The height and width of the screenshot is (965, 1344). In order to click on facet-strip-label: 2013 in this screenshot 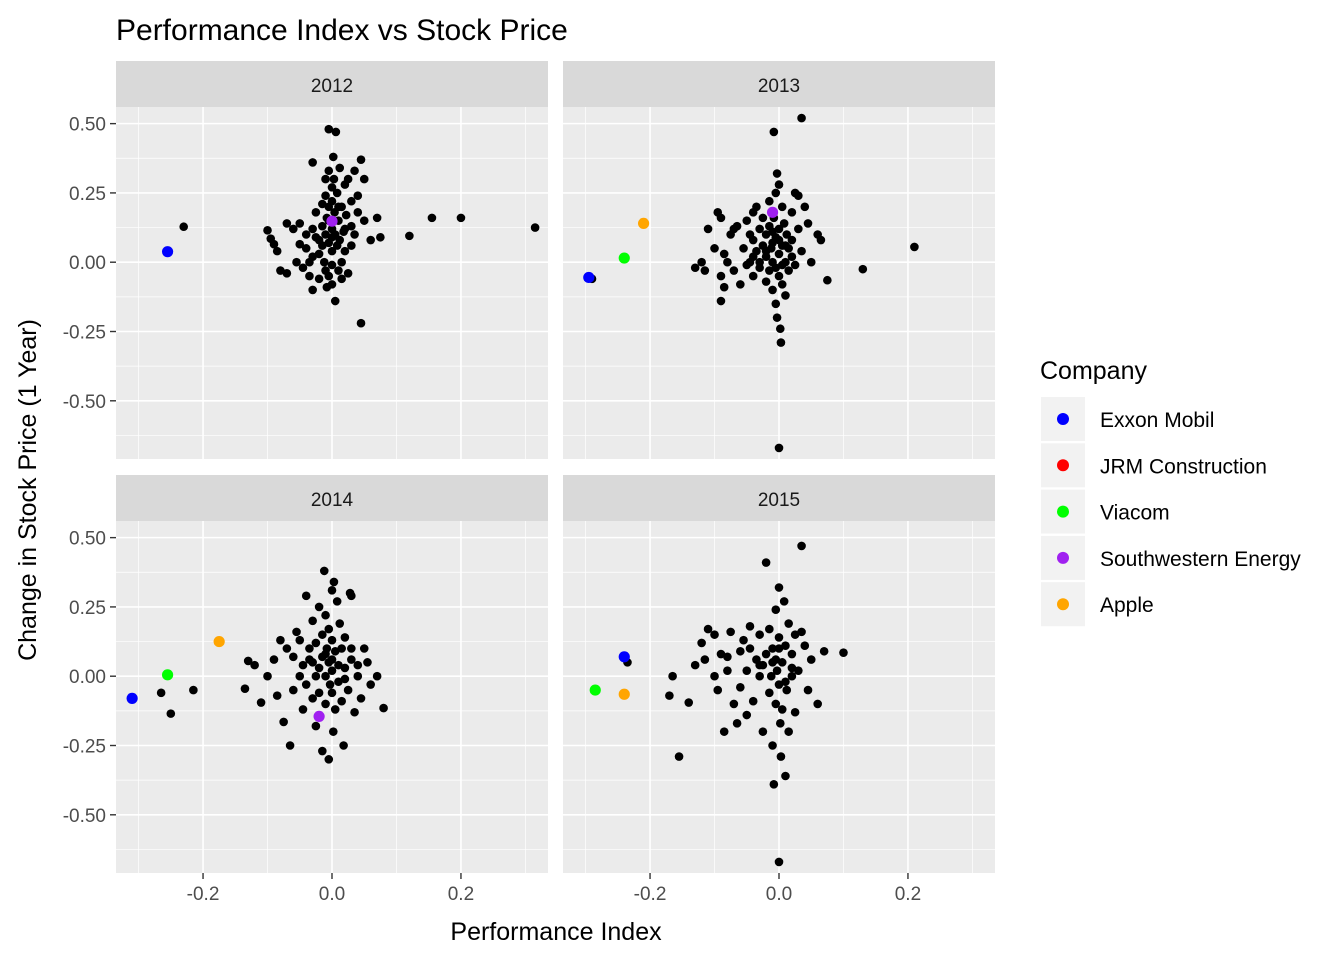, I will do `click(779, 86)`.